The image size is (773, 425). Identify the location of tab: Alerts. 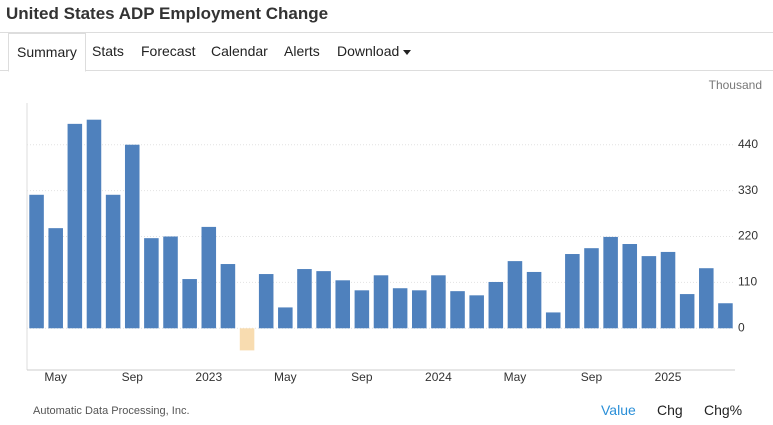
(302, 51).